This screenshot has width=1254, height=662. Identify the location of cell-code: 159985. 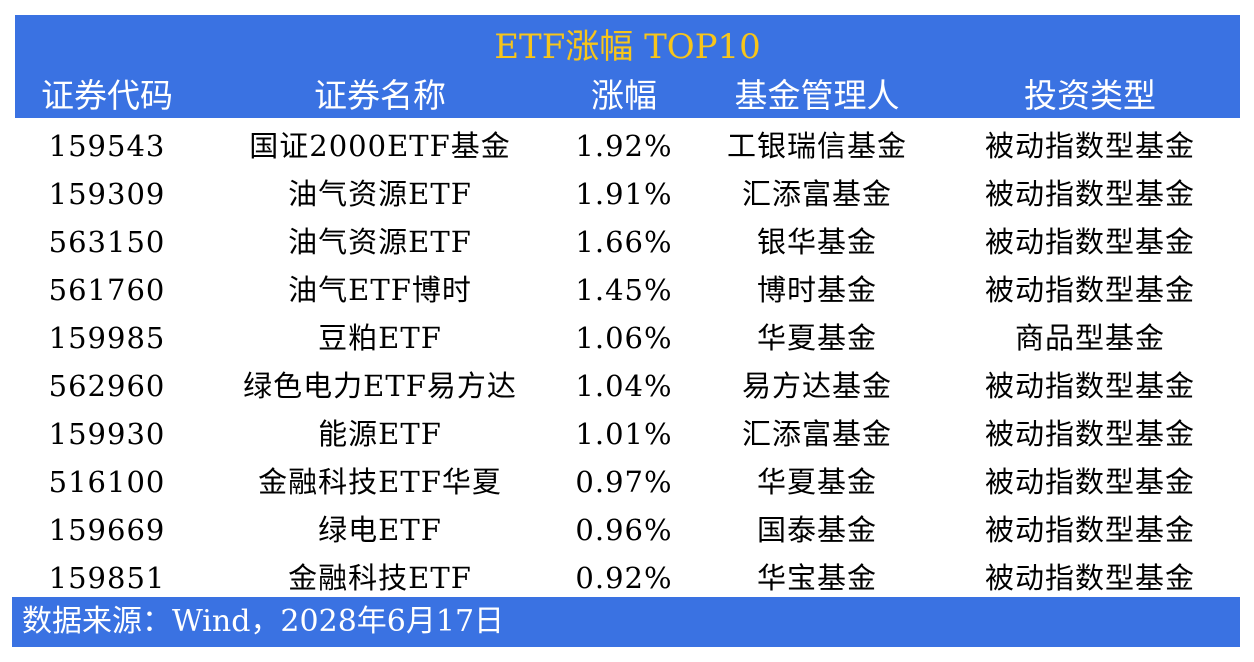
(107, 338).